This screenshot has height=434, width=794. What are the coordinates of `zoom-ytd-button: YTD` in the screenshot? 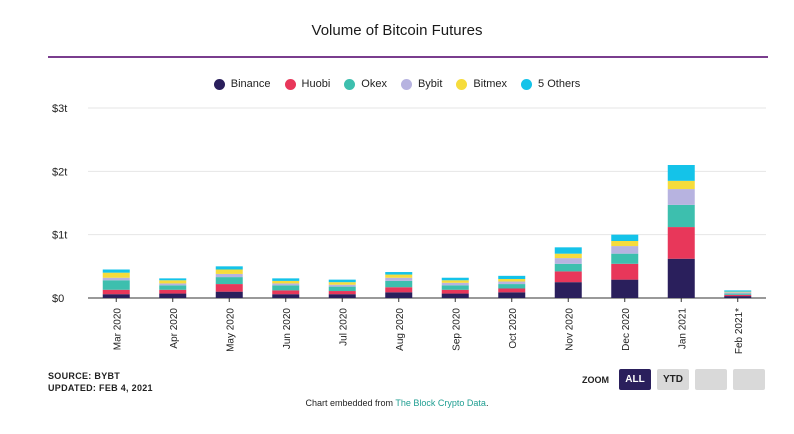 It's located at (673, 379).